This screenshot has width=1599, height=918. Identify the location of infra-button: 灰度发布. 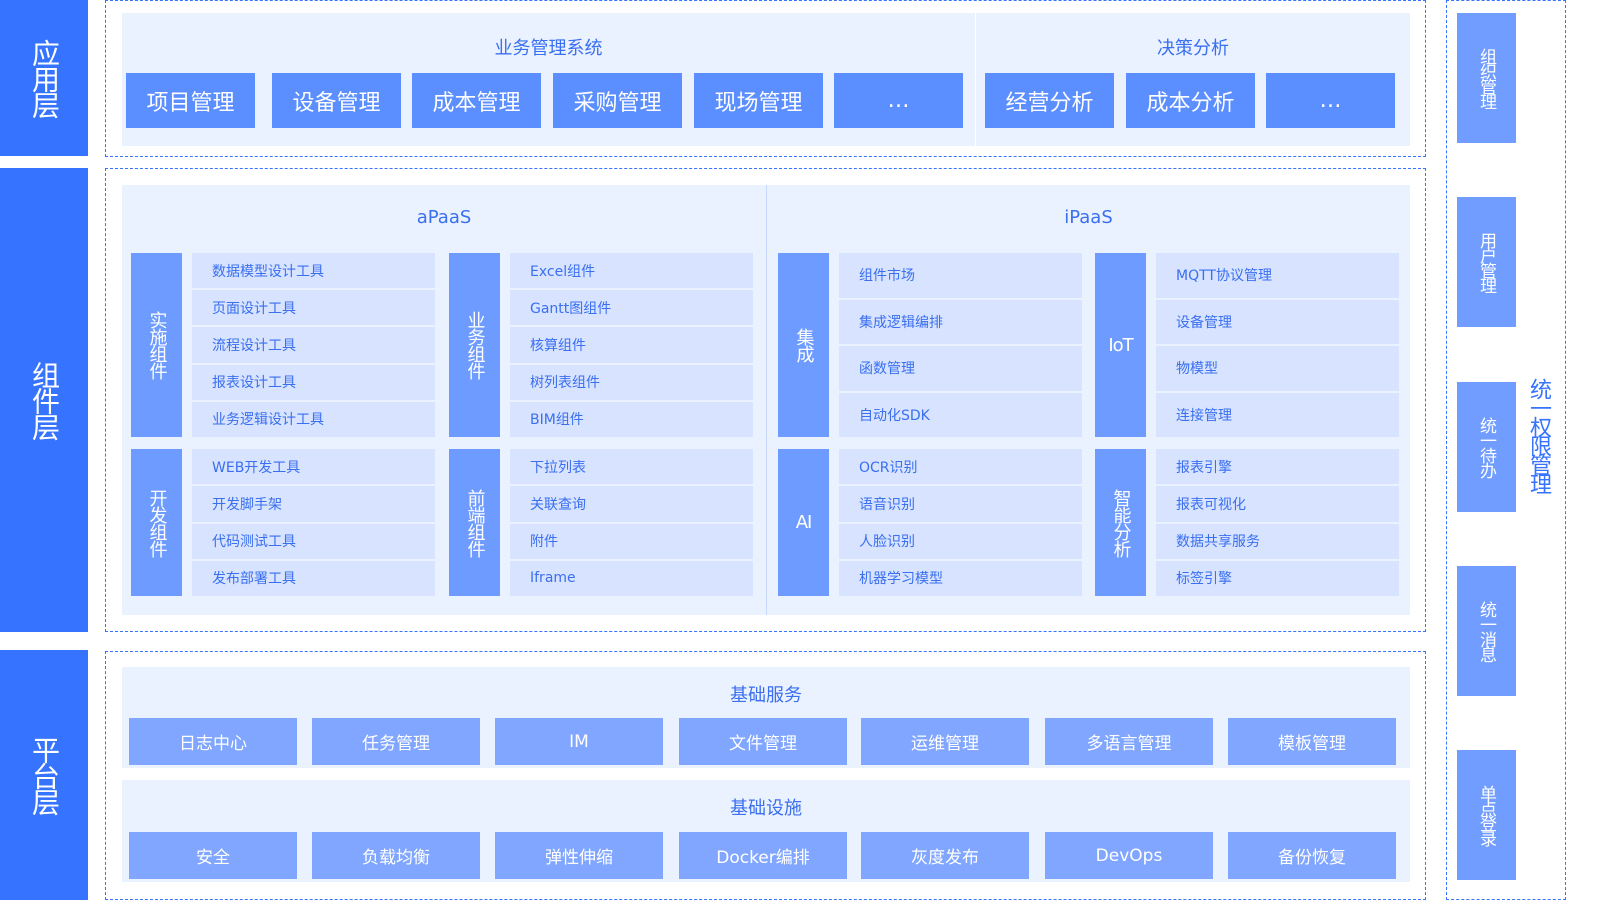
(945, 855).